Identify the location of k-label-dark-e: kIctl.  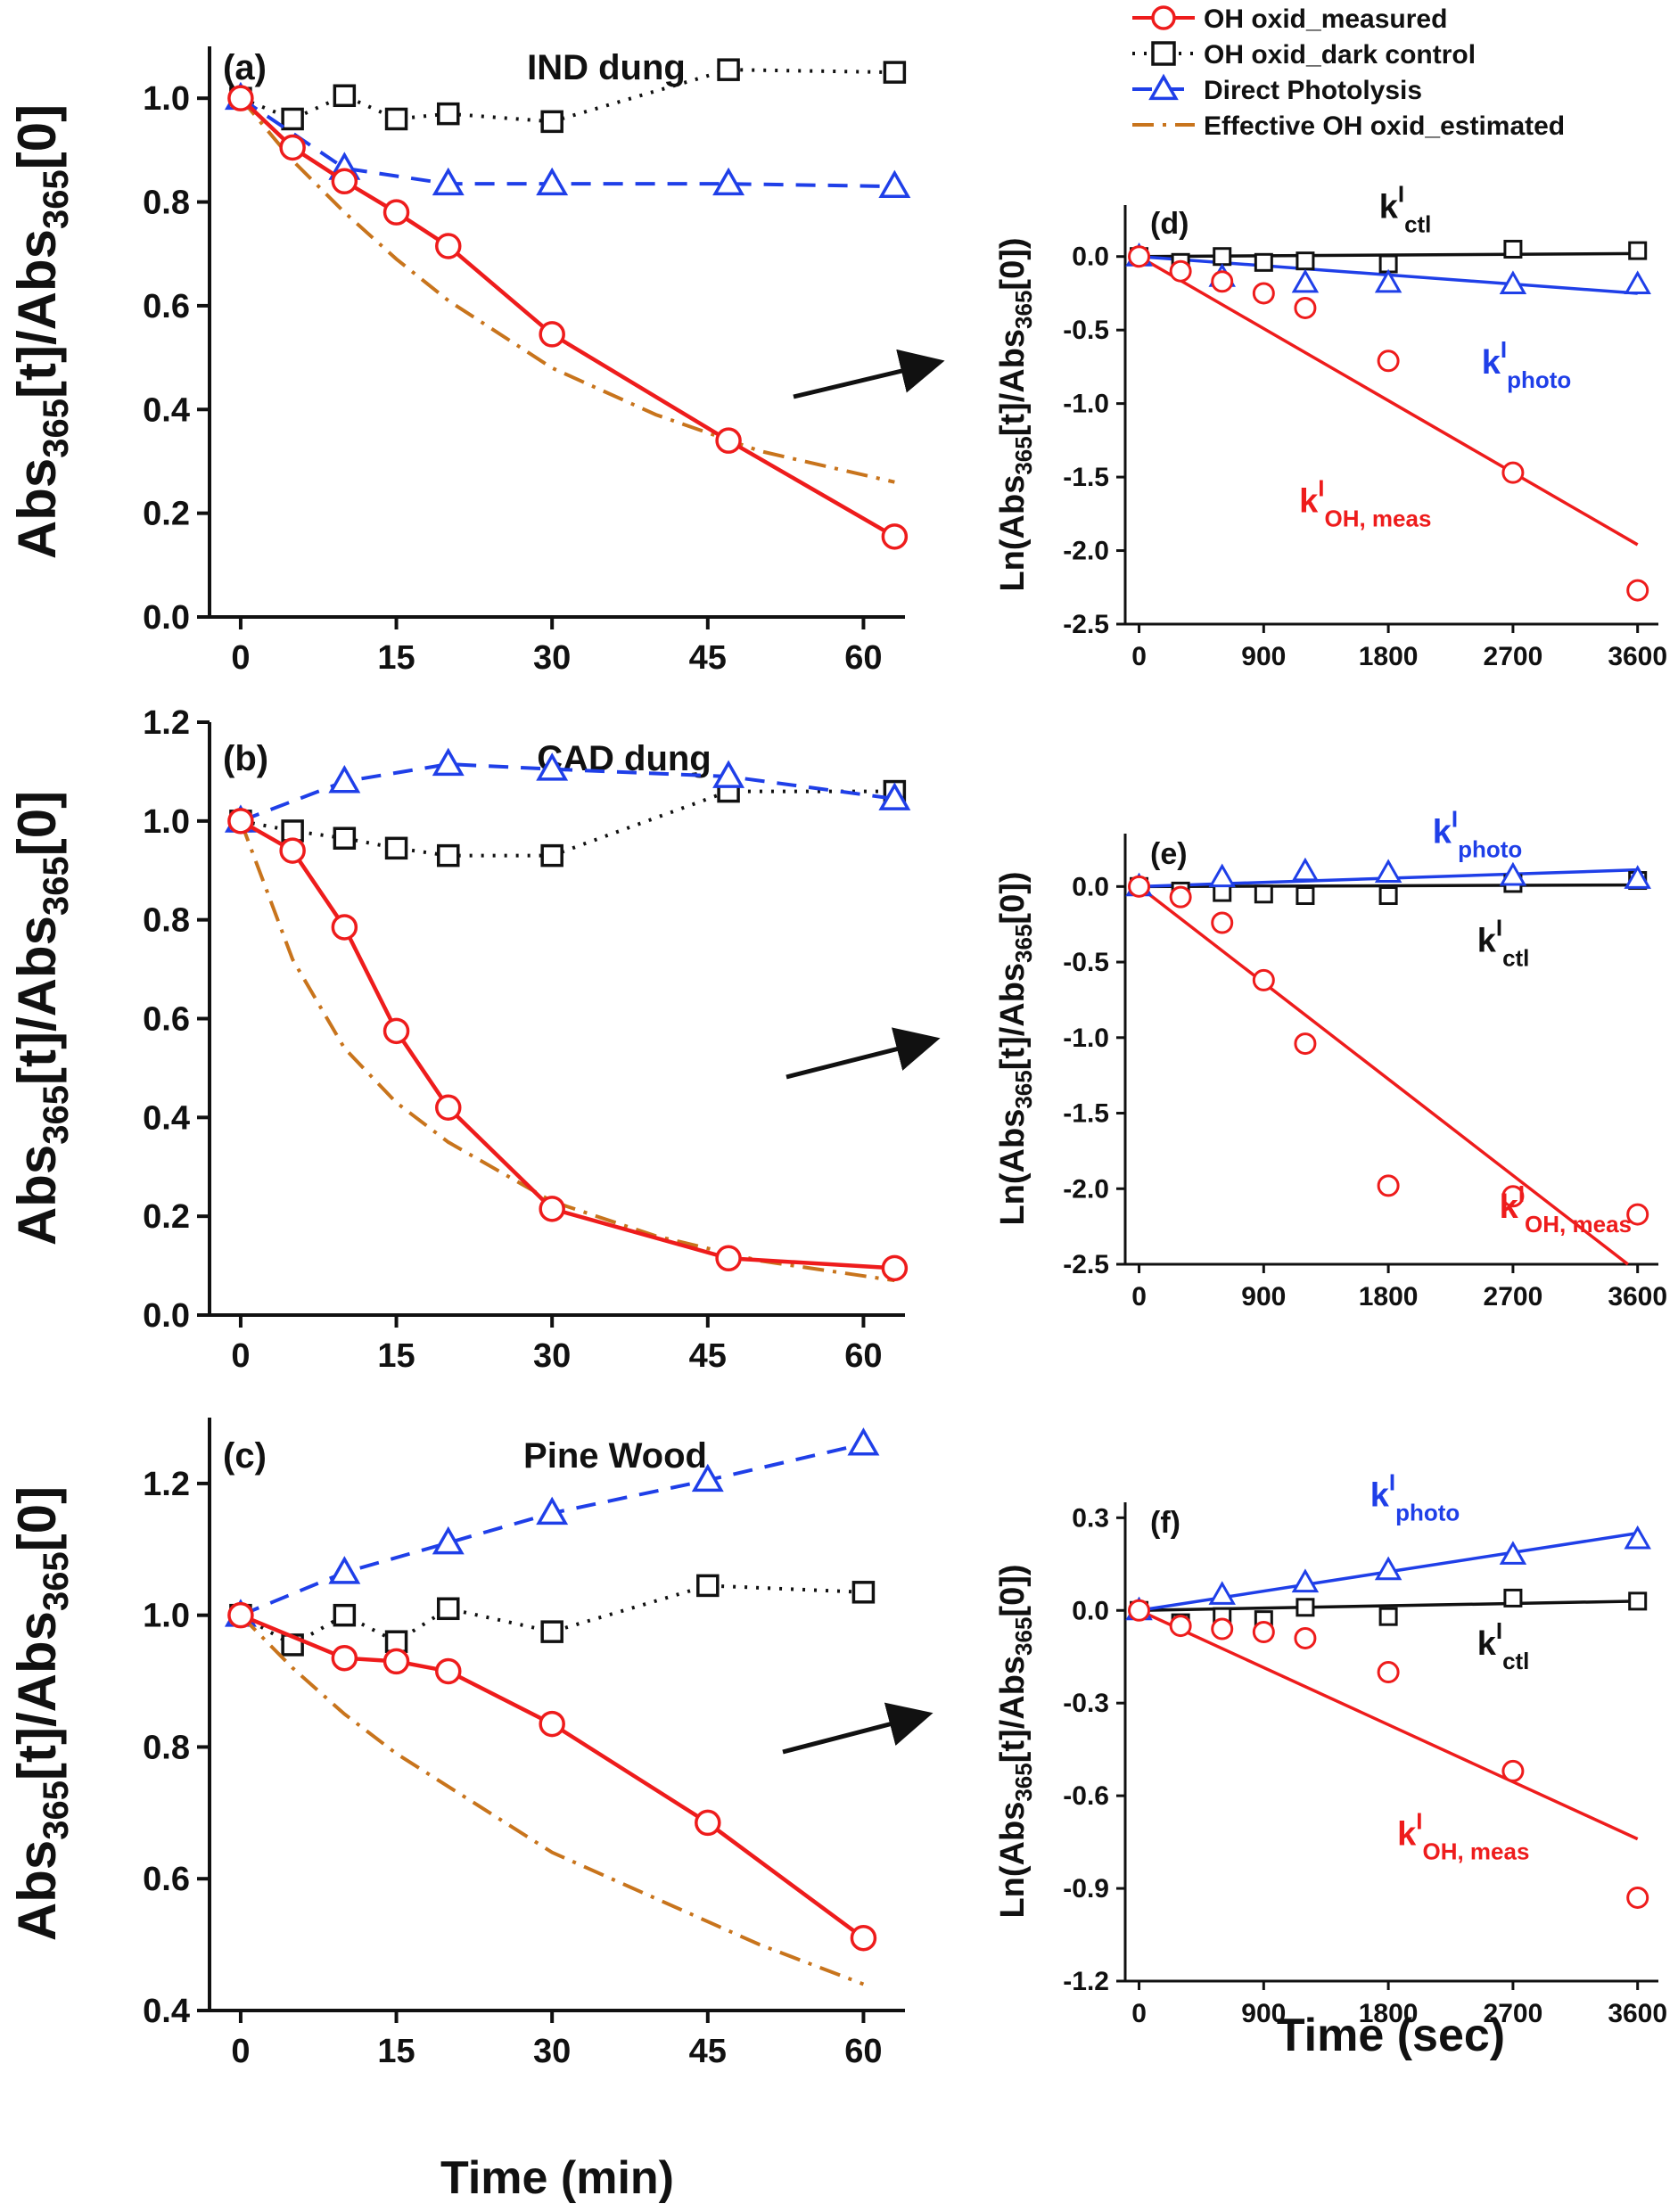
(1503, 943).